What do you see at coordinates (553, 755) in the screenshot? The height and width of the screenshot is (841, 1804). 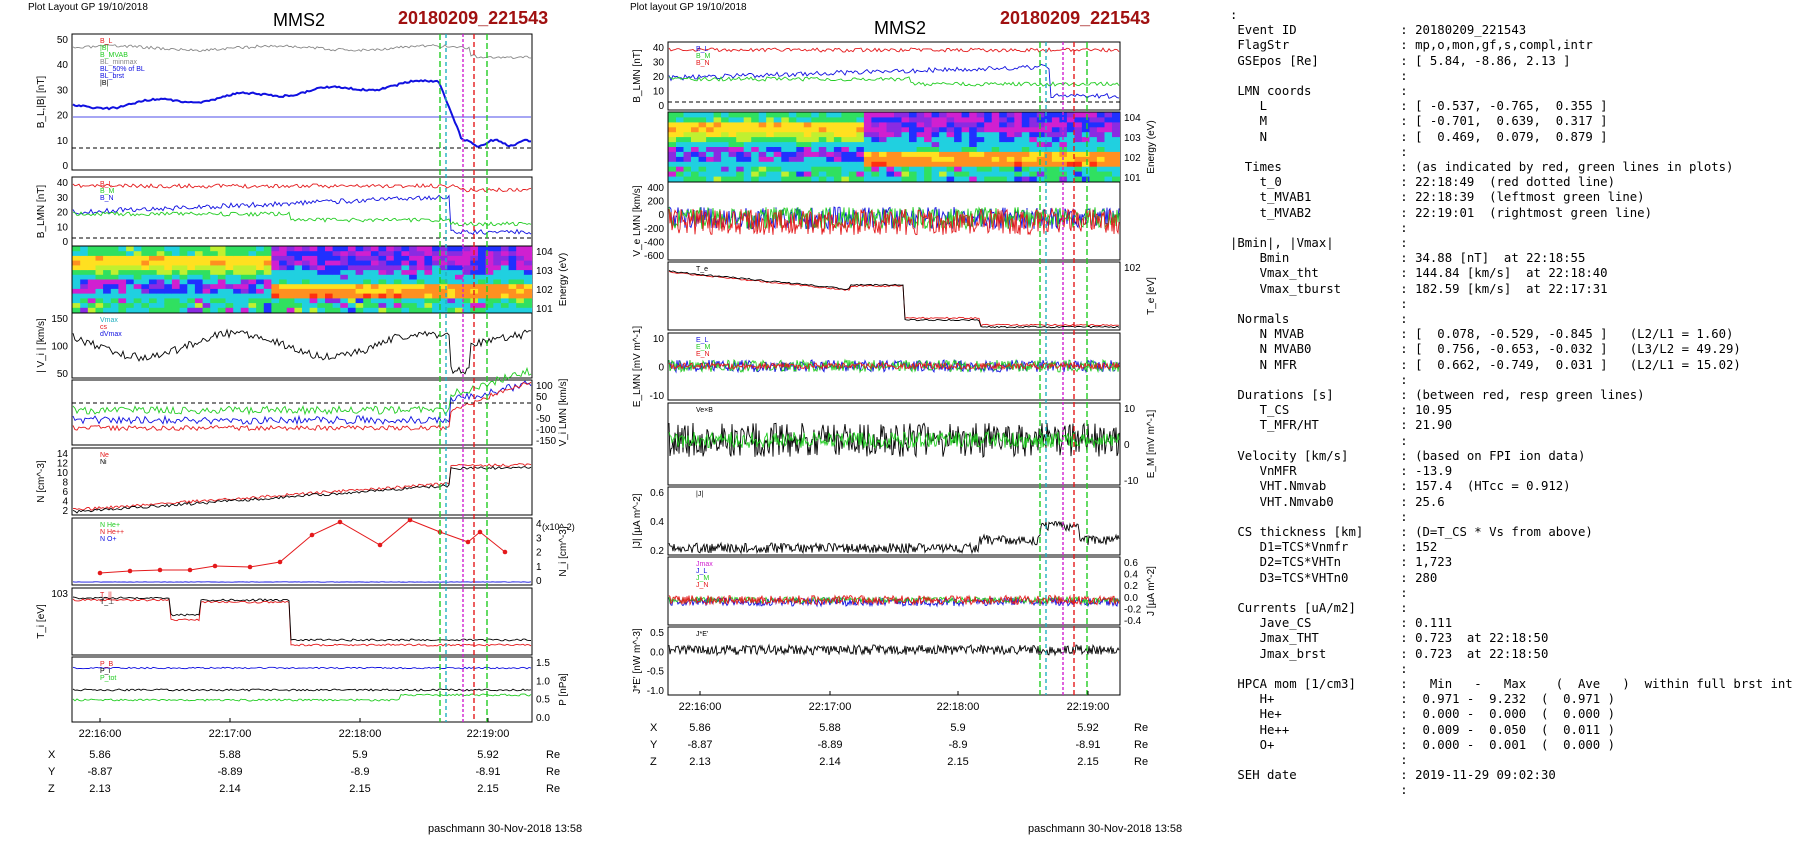 I see `coord-unit: Re` at bounding box center [553, 755].